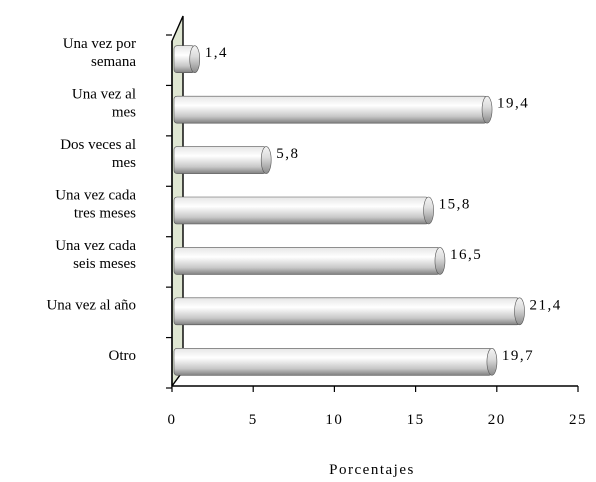  I want to click on category-label: Una vez por semana, so click(100, 53).